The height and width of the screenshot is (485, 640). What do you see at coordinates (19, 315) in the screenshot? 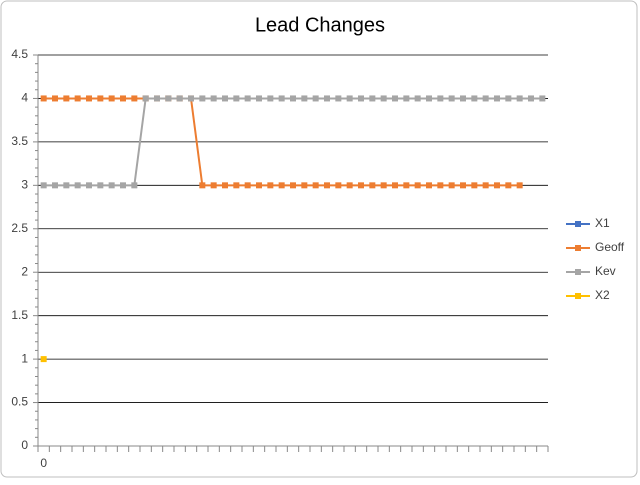
I see `y-tick-label: 1.5` at bounding box center [19, 315].